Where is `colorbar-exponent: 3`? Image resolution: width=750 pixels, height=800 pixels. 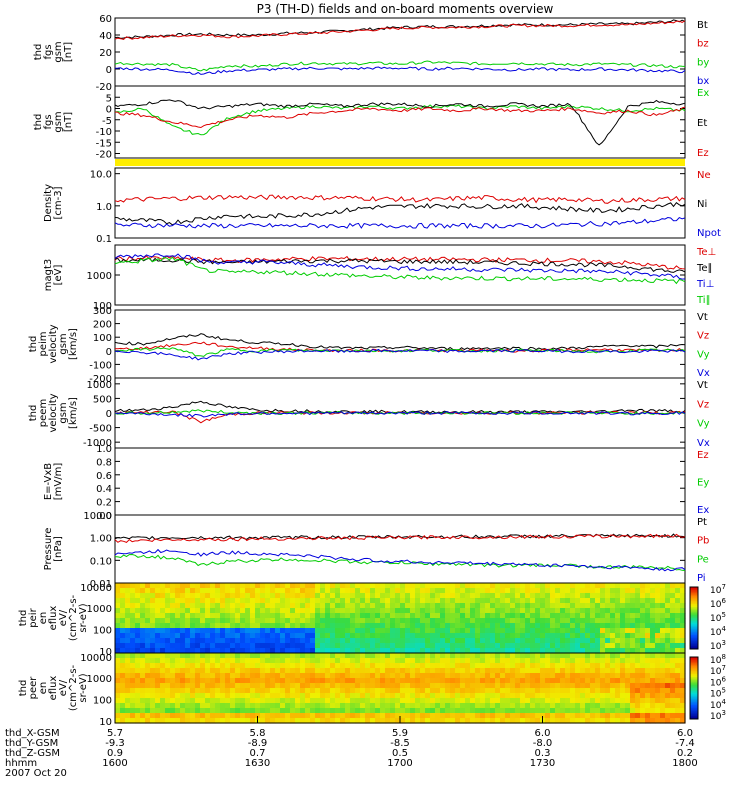 colorbar-exponent: 3 is located at coordinates (723, 643).